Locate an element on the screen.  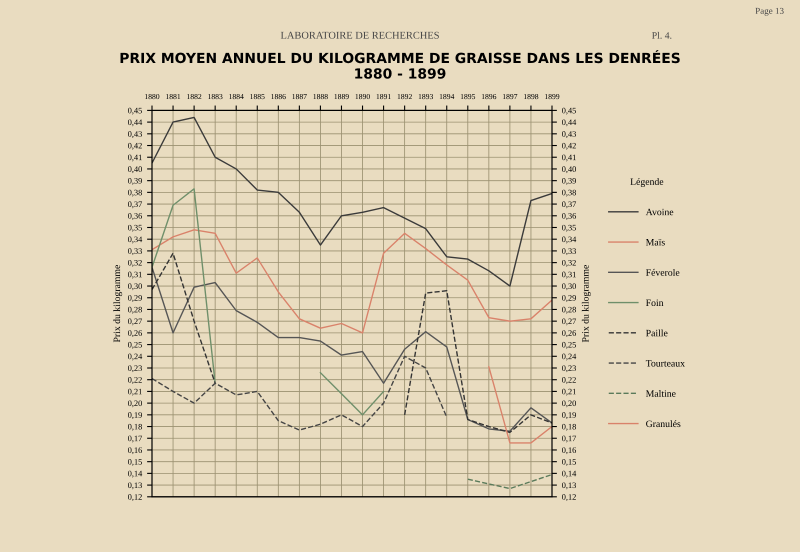
y-tick-label: 0,27 is located at coordinates (135, 322).